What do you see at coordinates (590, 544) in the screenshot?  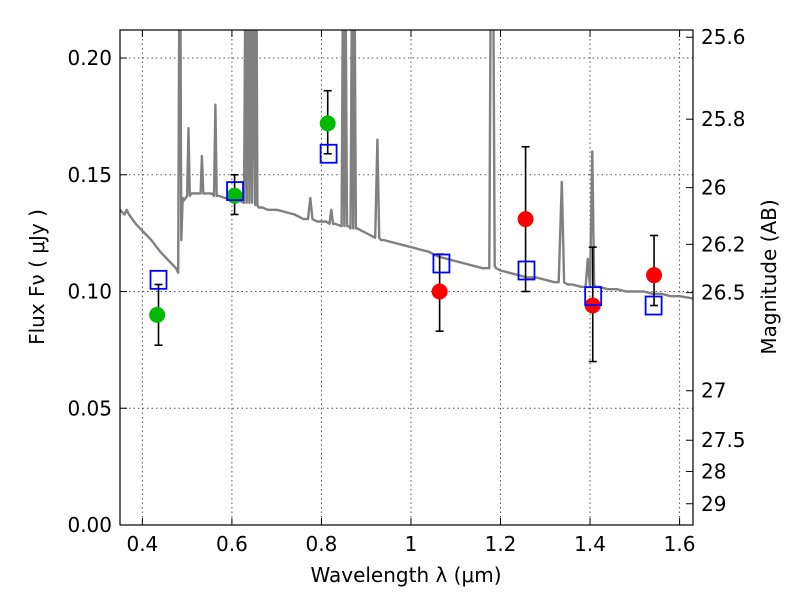 I see `x-tick-label: 1.4` at bounding box center [590, 544].